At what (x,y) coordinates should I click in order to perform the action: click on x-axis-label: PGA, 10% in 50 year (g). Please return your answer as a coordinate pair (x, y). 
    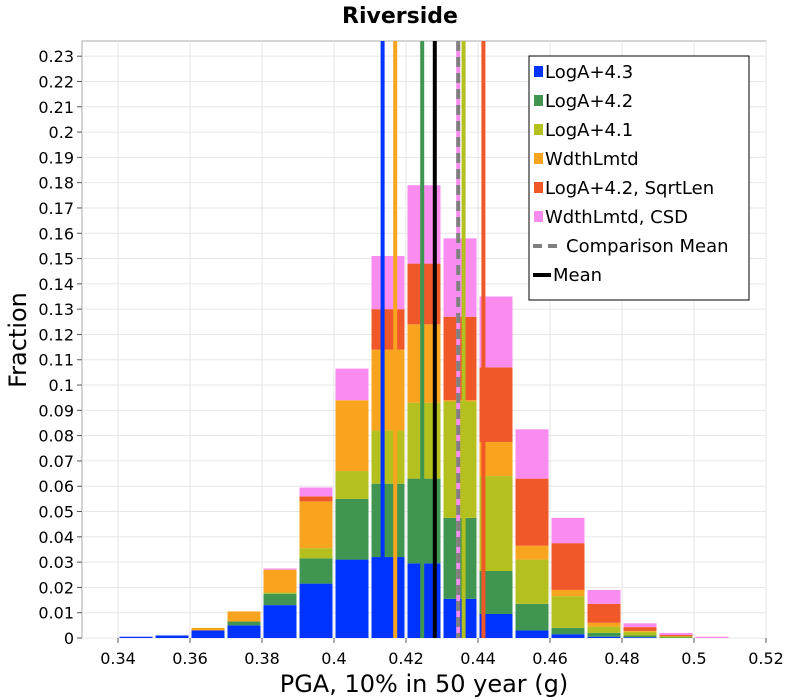
    Looking at the image, I should click on (424, 684).